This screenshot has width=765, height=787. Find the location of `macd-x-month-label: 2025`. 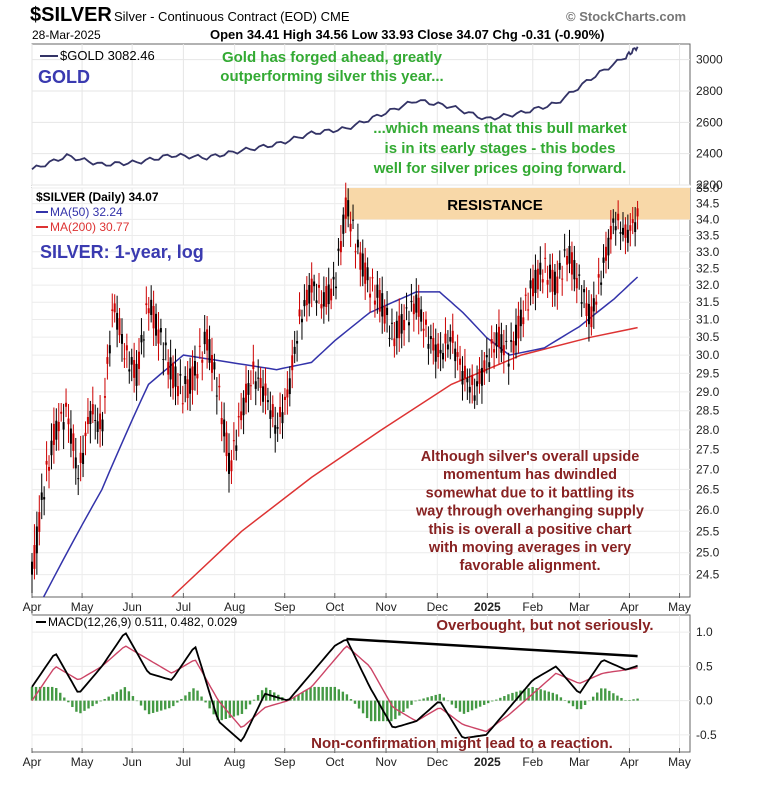

macd-x-month-label: 2025 is located at coordinates (487, 762).